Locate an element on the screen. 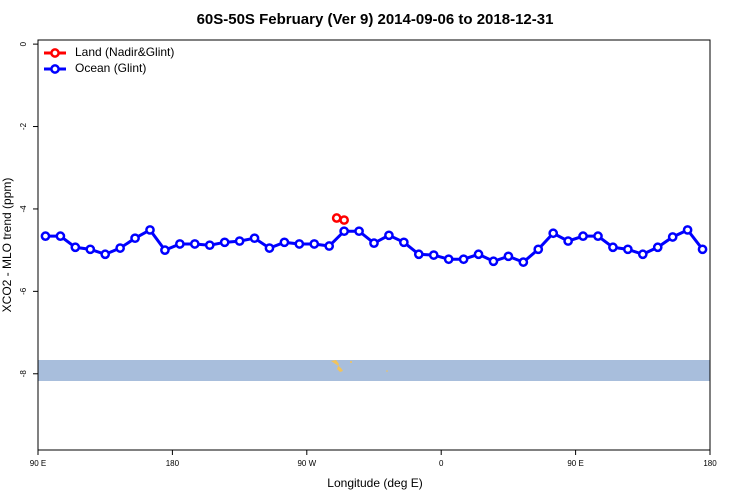  y-tick-label: -6 is located at coordinates (23, 291).